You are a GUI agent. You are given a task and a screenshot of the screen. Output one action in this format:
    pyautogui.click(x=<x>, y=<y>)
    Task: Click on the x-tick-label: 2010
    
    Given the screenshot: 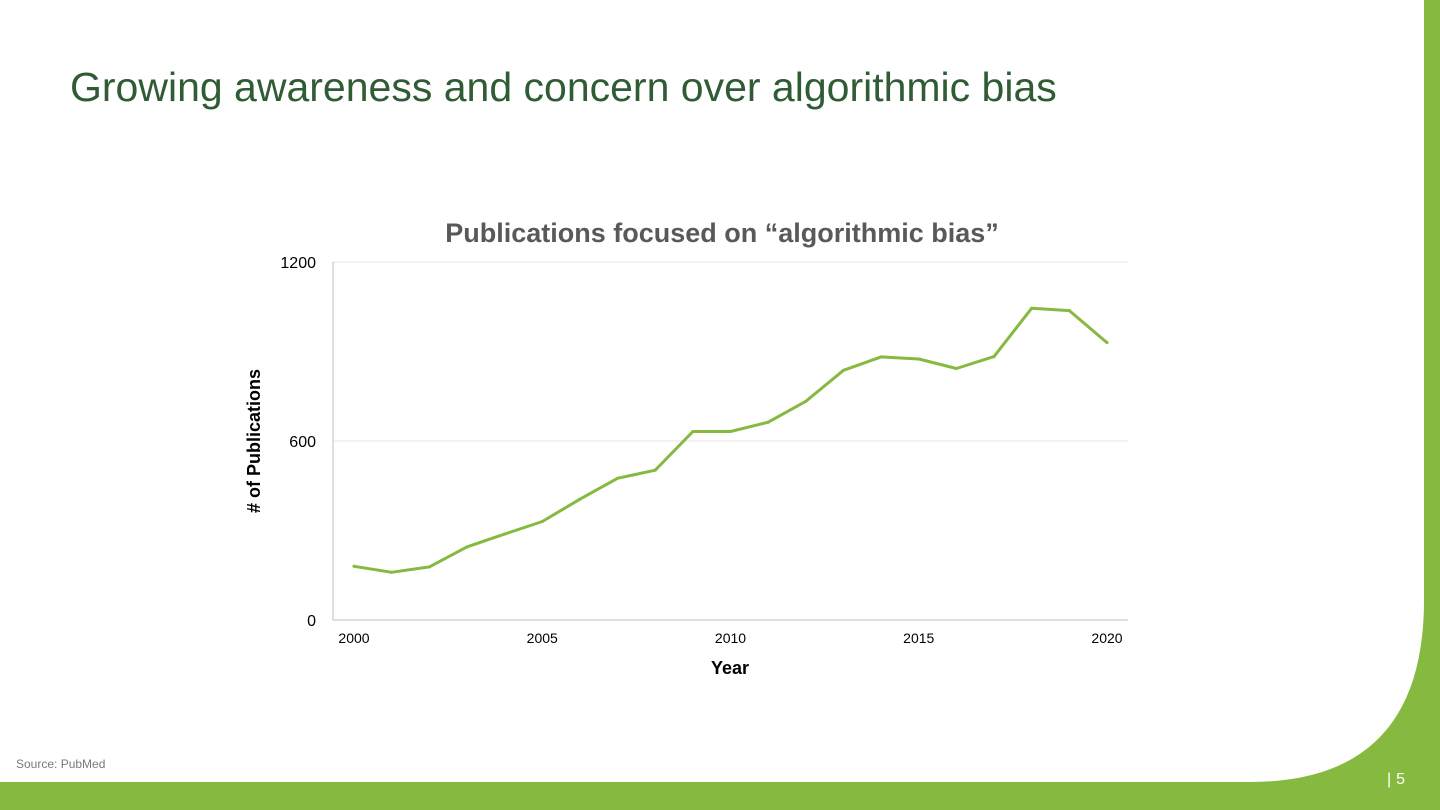 What is the action you would take?
    pyautogui.click(x=730, y=638)
    